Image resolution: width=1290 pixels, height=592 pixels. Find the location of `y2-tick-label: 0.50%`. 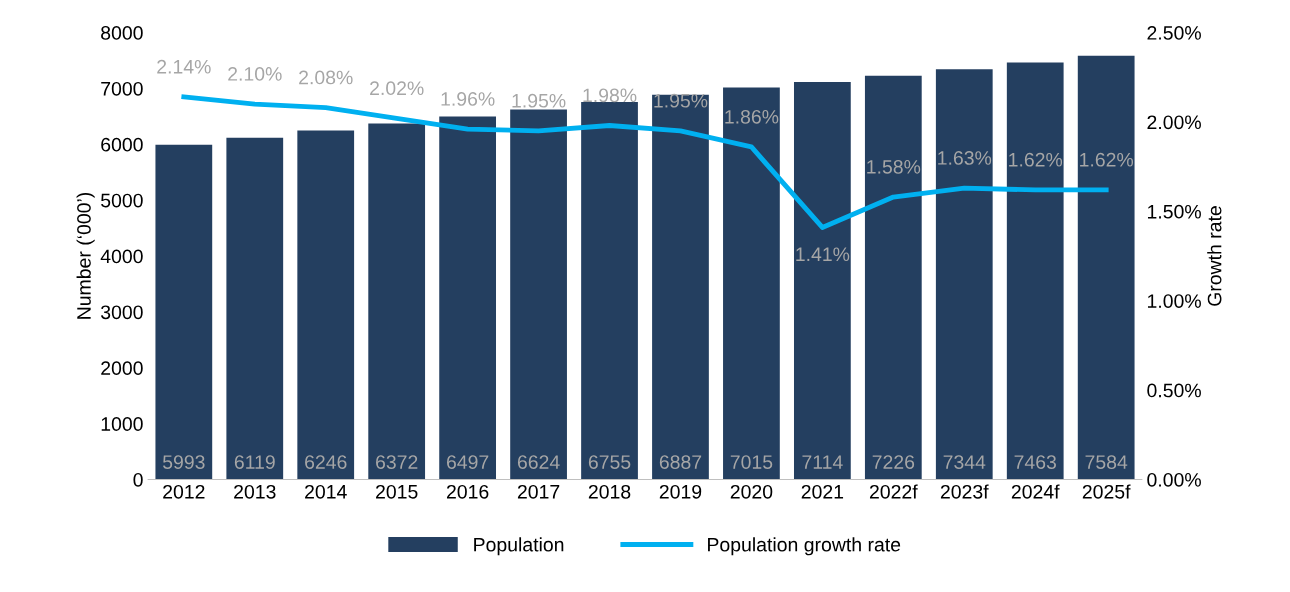

y2-tick-label: 0.50% is located at coordinates (1174, 390).